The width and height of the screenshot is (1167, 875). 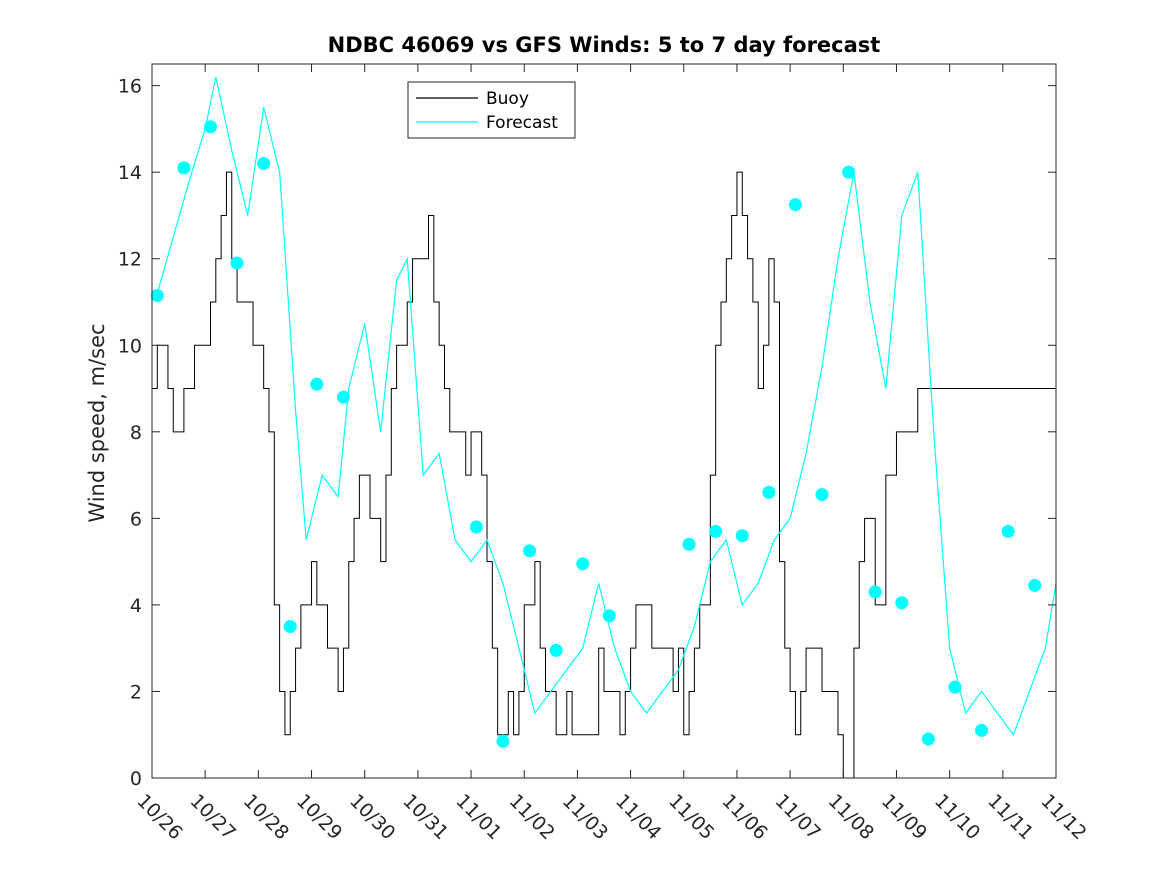 I want to click on legend-label: Forecast, so click(x=522, y=123).